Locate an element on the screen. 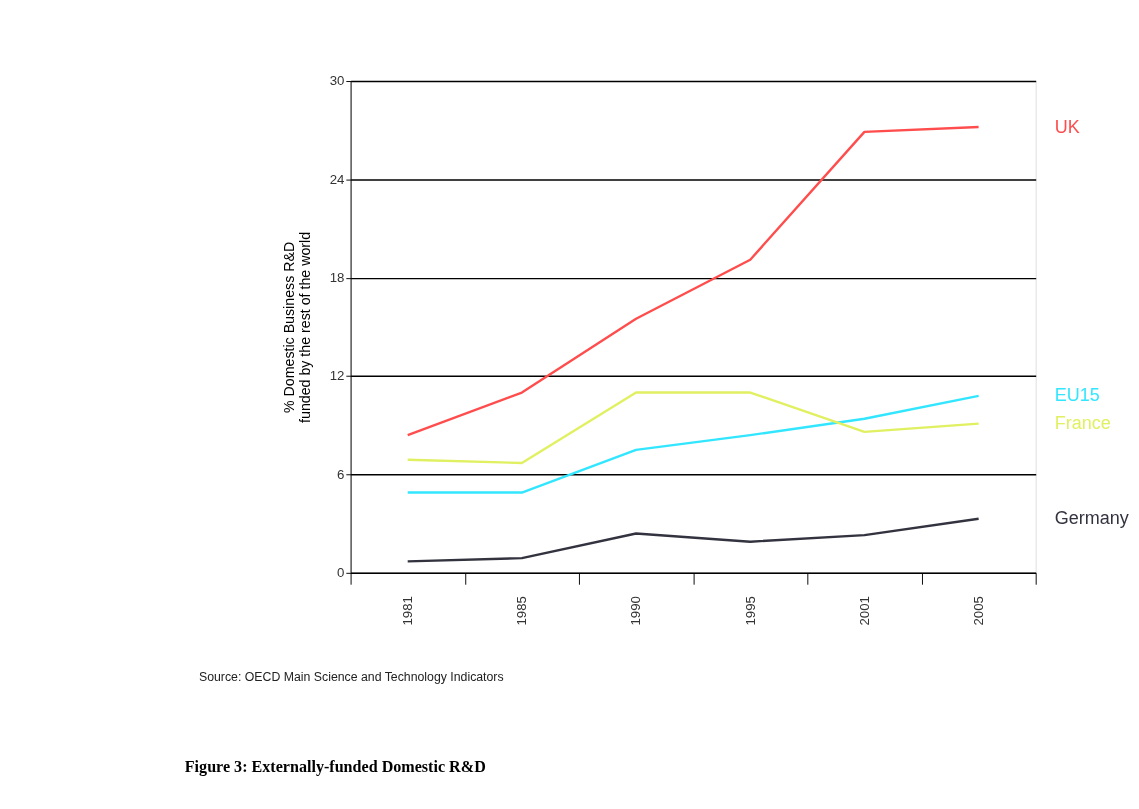  y-tick-label: 18 is located at coordinates (337, 278).